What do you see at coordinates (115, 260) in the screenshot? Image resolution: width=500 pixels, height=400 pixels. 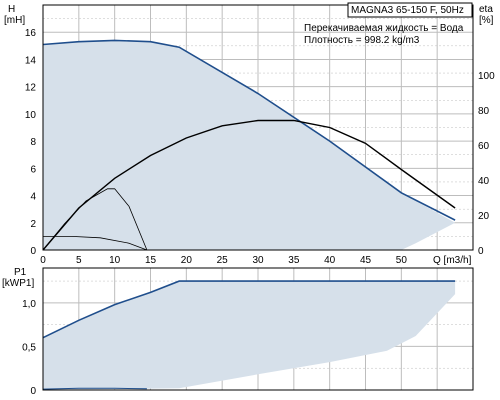 I see `x-tick-label: 10` at bounding box center [115, 260].